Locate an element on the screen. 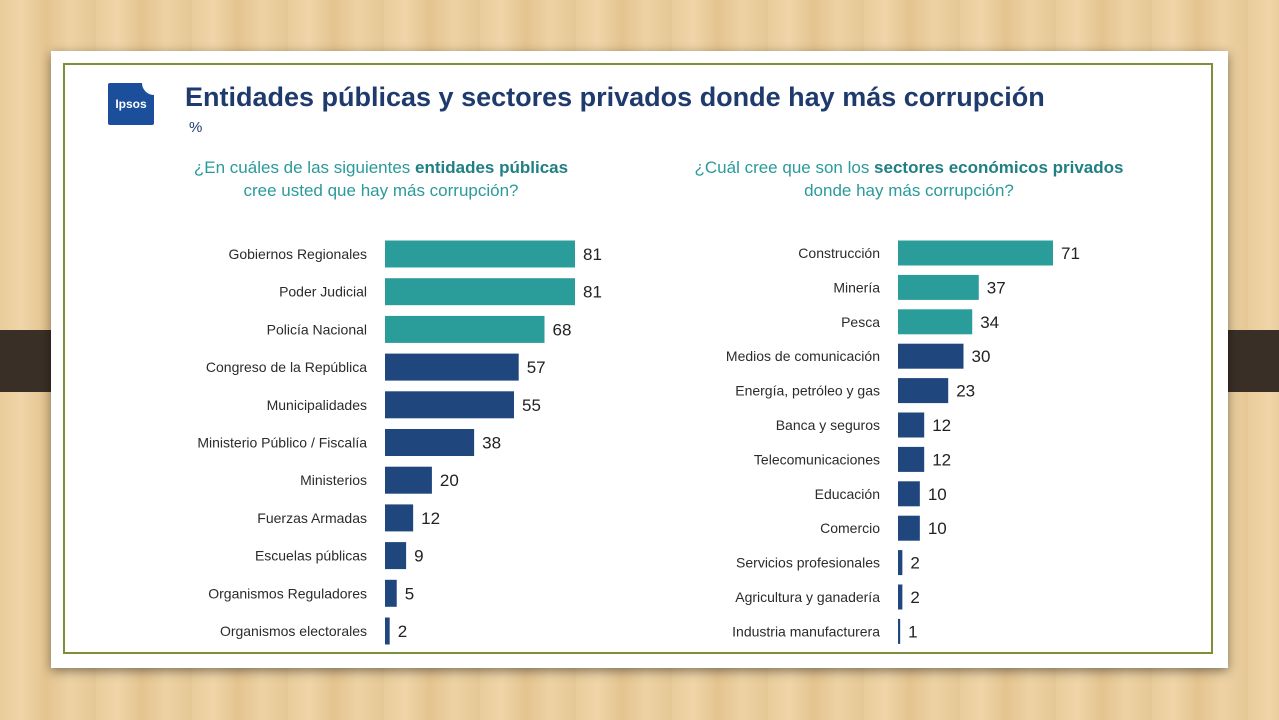 This screenshot has height=720, width=1279. entity-label: Organismos Reguladores is located at coordinates (287, 593).